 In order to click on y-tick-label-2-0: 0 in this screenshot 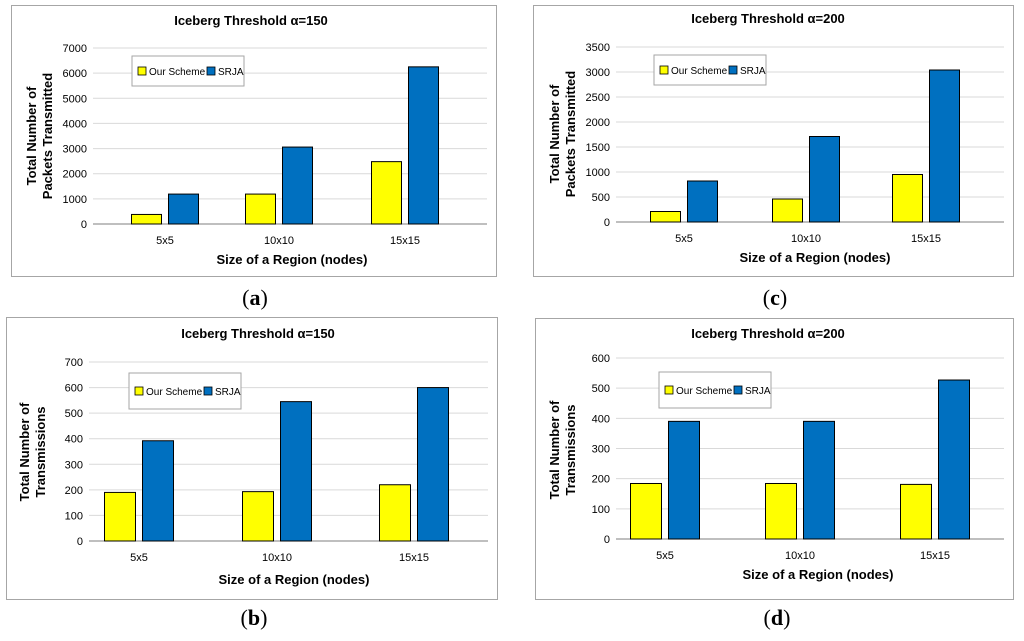, I will do `click(80, 542)`.